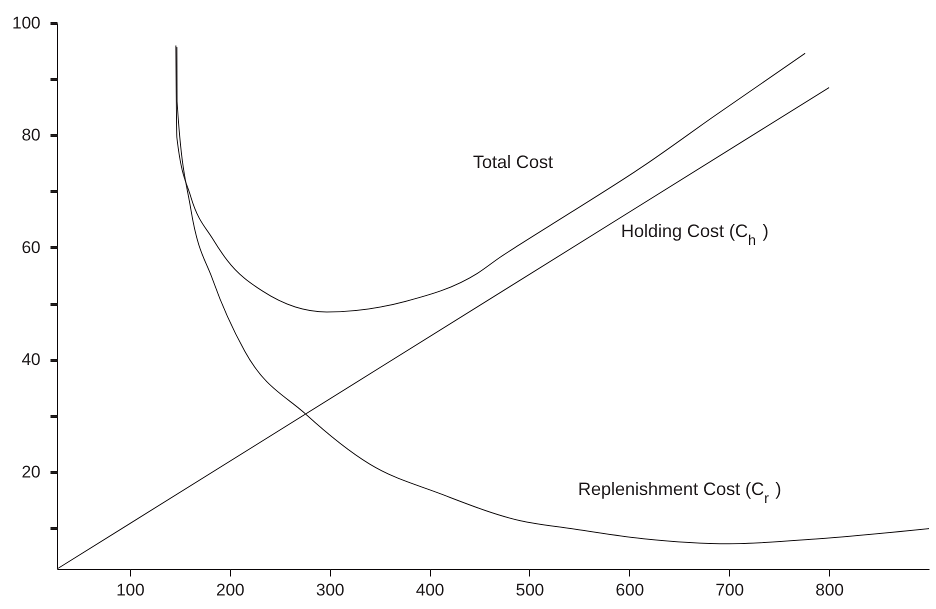 This screenshot has height=609, width=936. Describe the element at coordinates (829, 590) in the screenshot. I see `x-tick-label: 800` at that location.